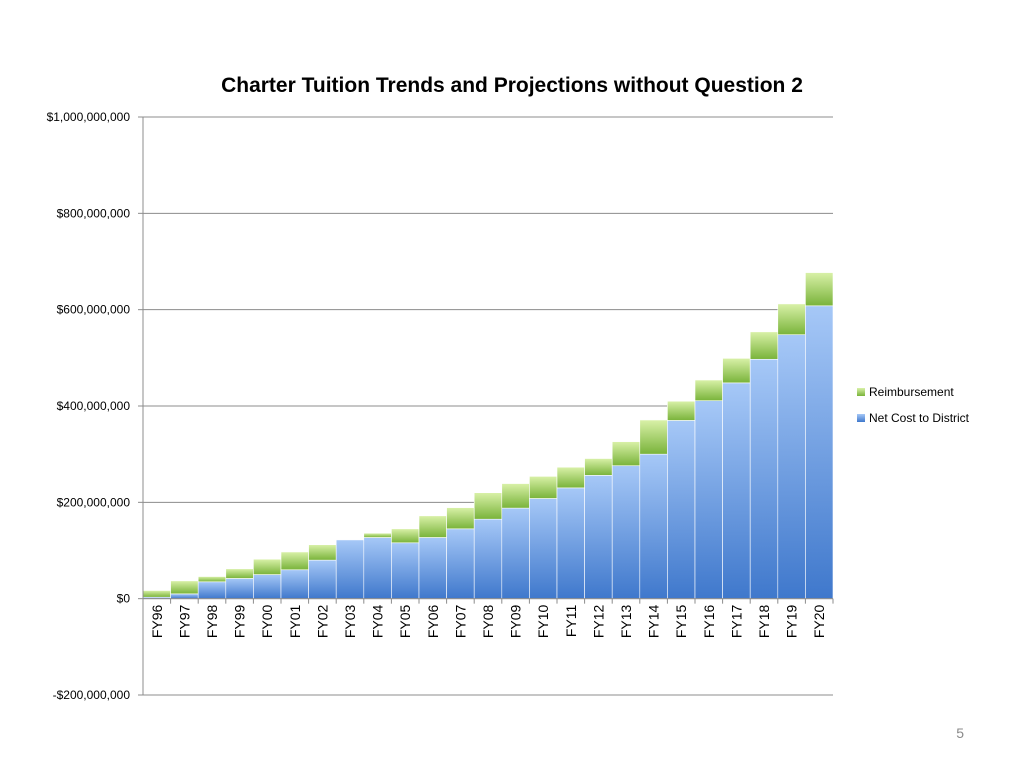 This screenshot has height=768, width=1024. I want to click on x-tick-label: FY96, so click(157, 621).